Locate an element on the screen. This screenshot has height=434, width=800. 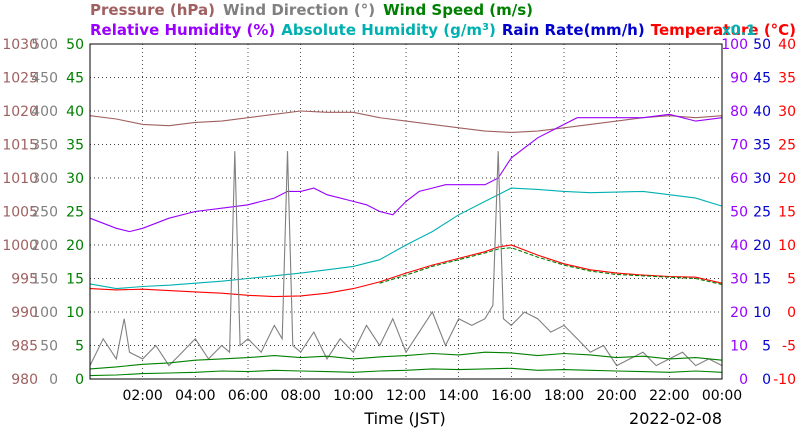
legend-entry: Absolute Humidity (g/m3) is located at coordinates (388, 30).